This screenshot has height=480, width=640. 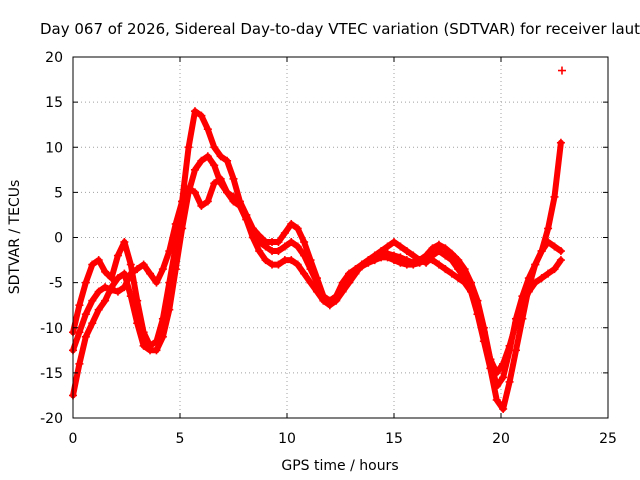 I want to click on y-tick-label: 0, so click(x=58, y=239).